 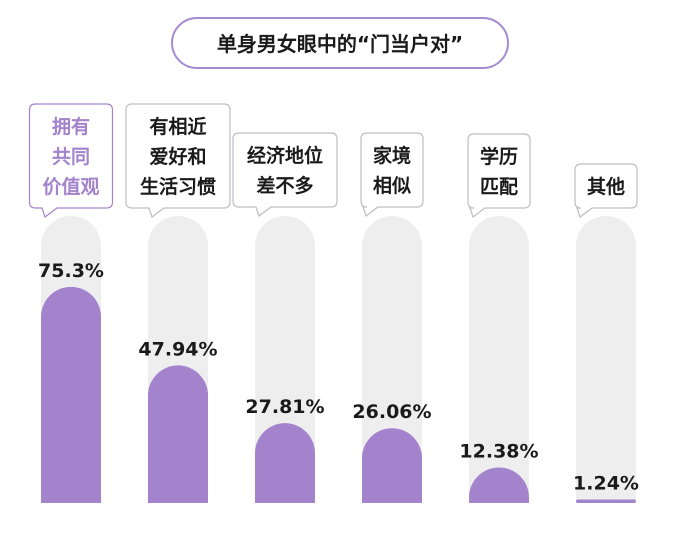 What do you see at coordinates (499, 156) in the screenshot?
I see `category-label: 学历` at bounding box center [499, 156].